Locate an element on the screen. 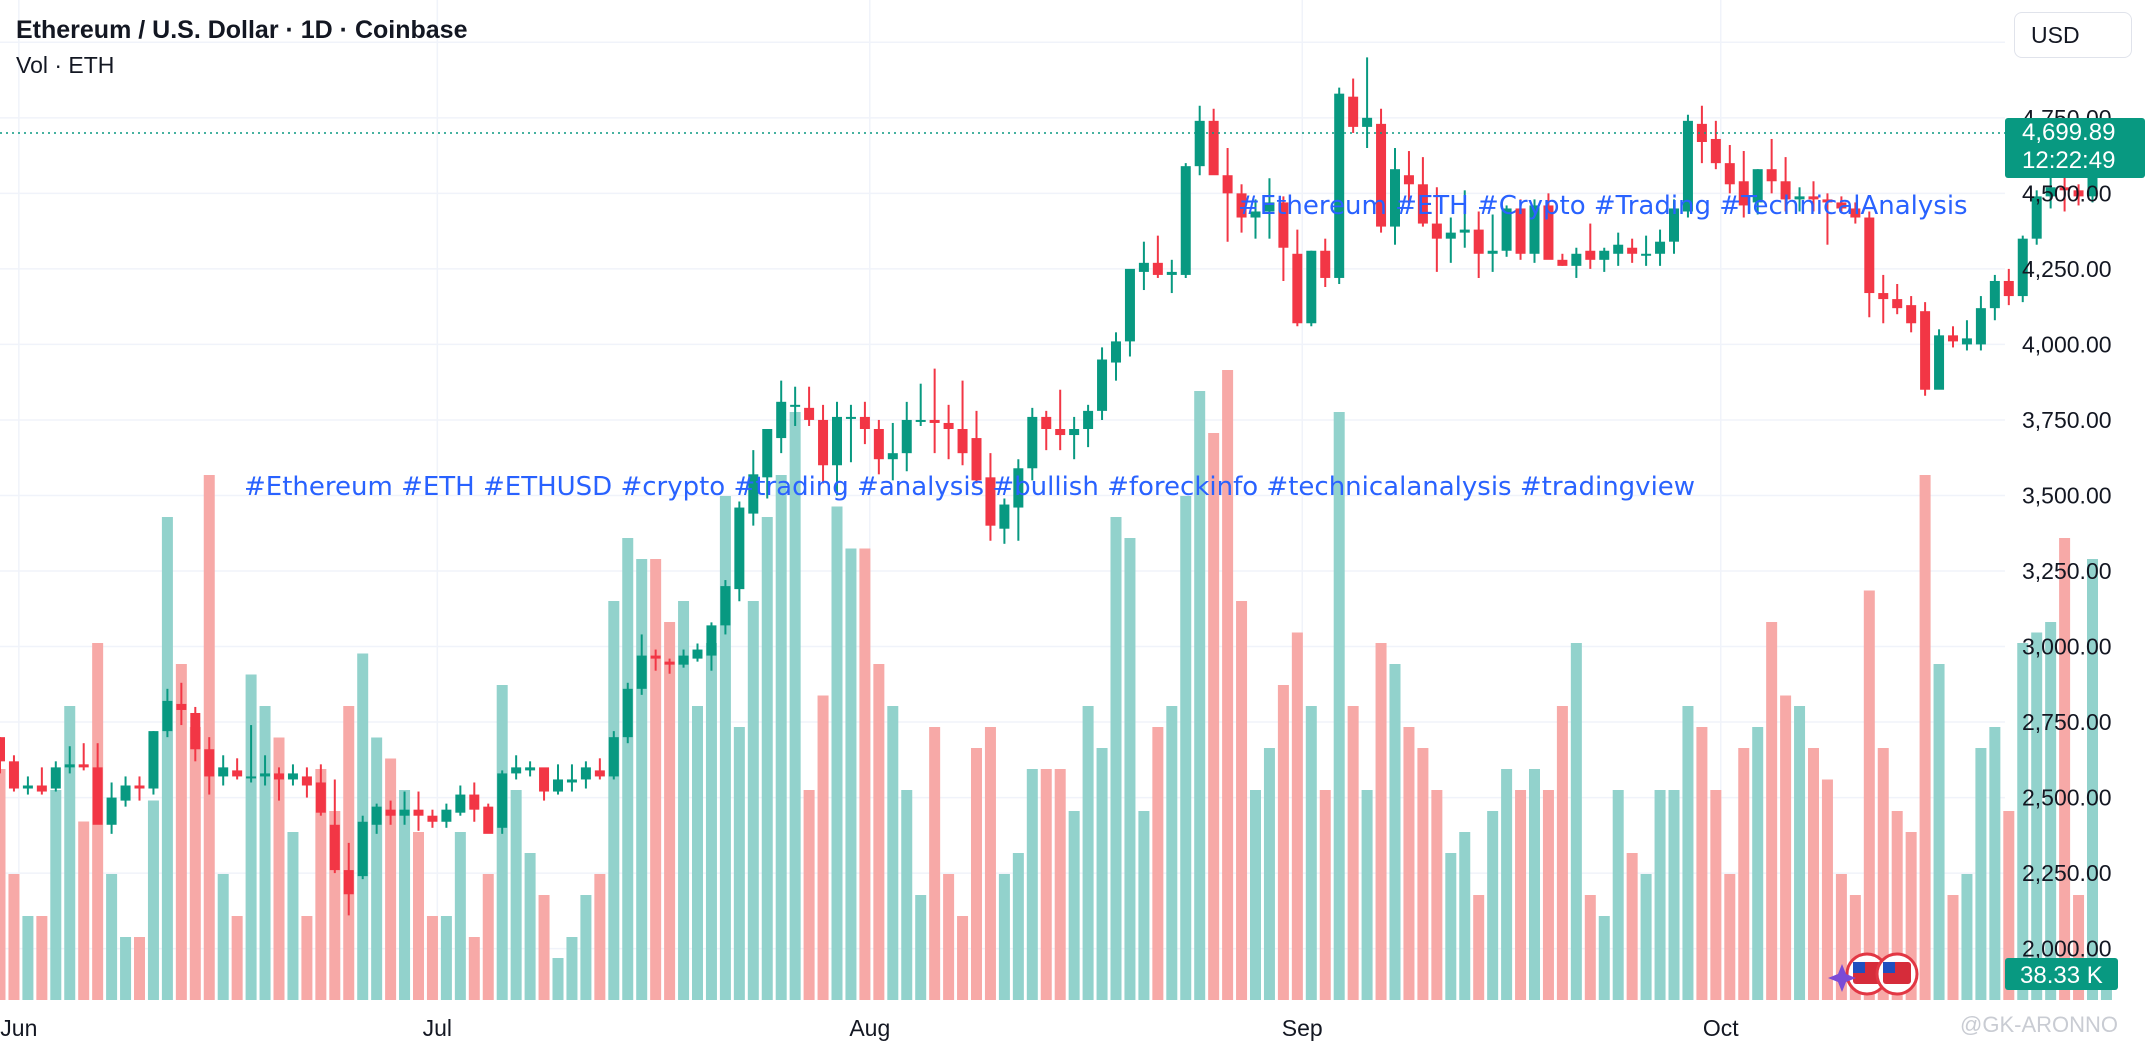  sparkle-icon is located at coordinates (1842, 978).